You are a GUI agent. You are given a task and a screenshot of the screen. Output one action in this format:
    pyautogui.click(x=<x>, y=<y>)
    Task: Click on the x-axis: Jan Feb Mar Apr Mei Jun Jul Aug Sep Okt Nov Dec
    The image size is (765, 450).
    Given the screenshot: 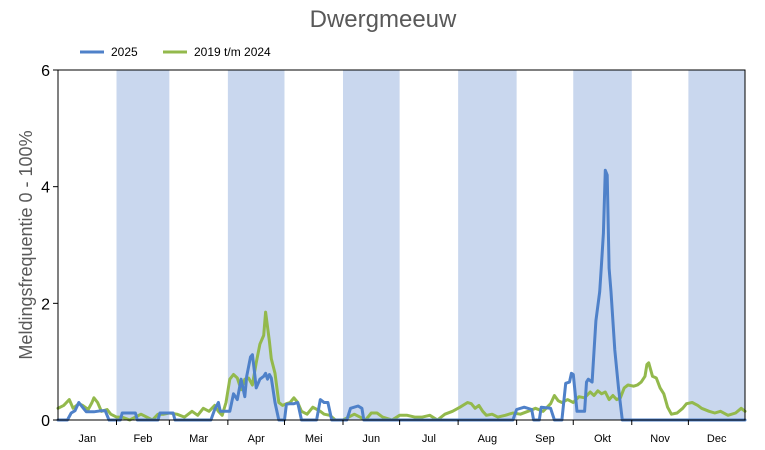 What is the action you would take?
    pyautogui.click(x=402, y=432)
    